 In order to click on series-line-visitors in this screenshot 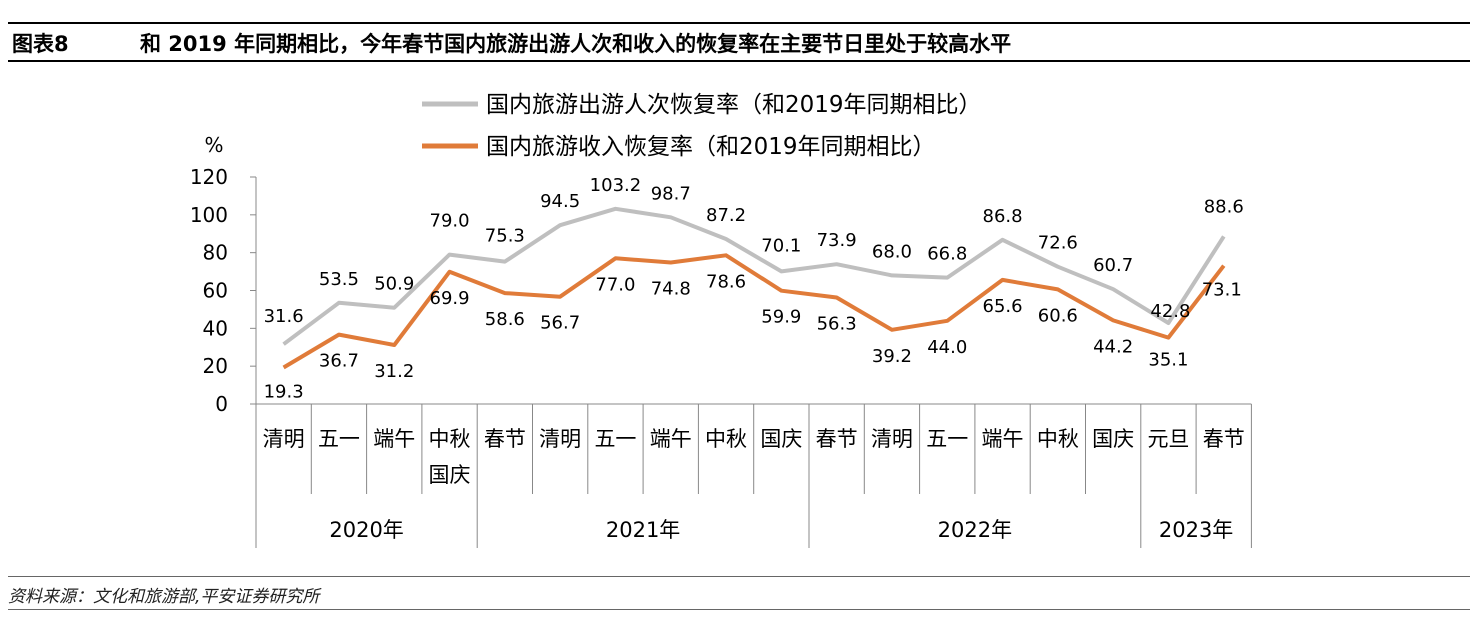, I will do `click(754, 276)`.